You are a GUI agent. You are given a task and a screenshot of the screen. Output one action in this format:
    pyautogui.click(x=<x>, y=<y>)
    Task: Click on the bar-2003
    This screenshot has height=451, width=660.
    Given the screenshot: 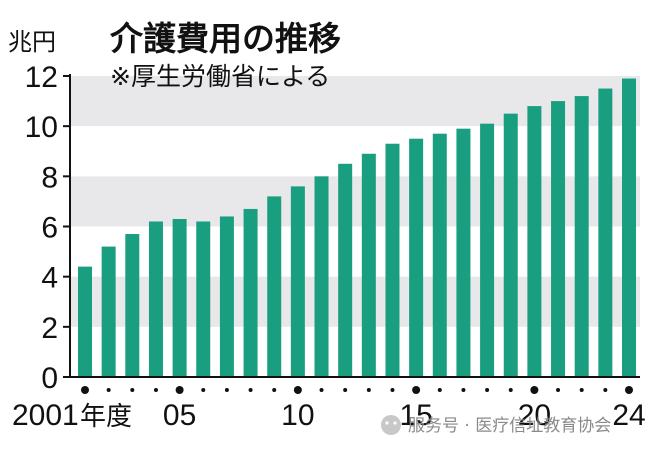 What is the action you would take?
    pyautogui.click(x=132, y=305)
    